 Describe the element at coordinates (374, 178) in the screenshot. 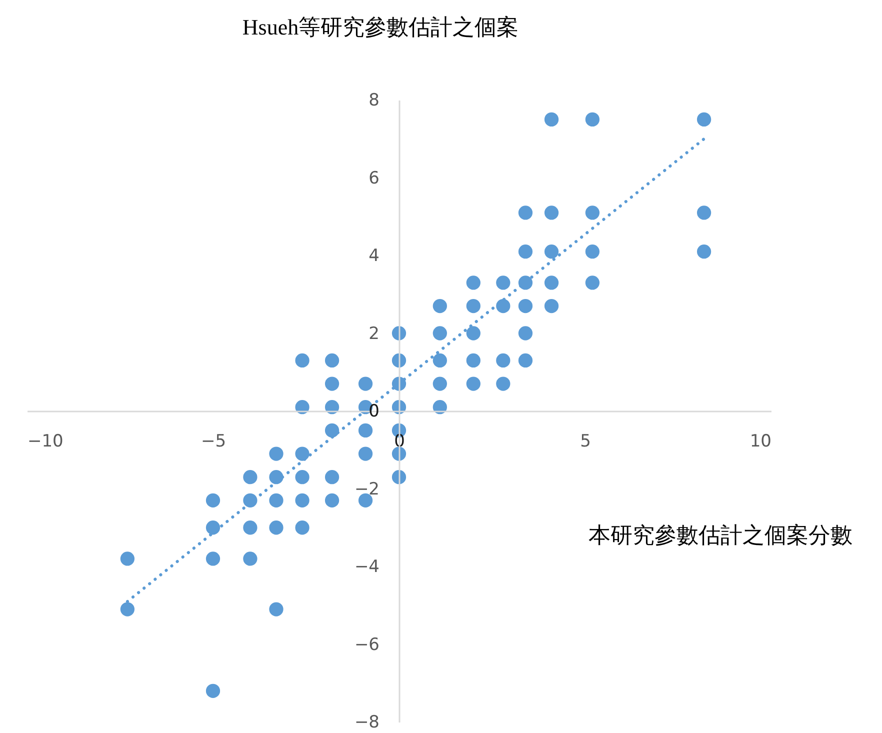

I see `y-tick-label: 6` at that location.